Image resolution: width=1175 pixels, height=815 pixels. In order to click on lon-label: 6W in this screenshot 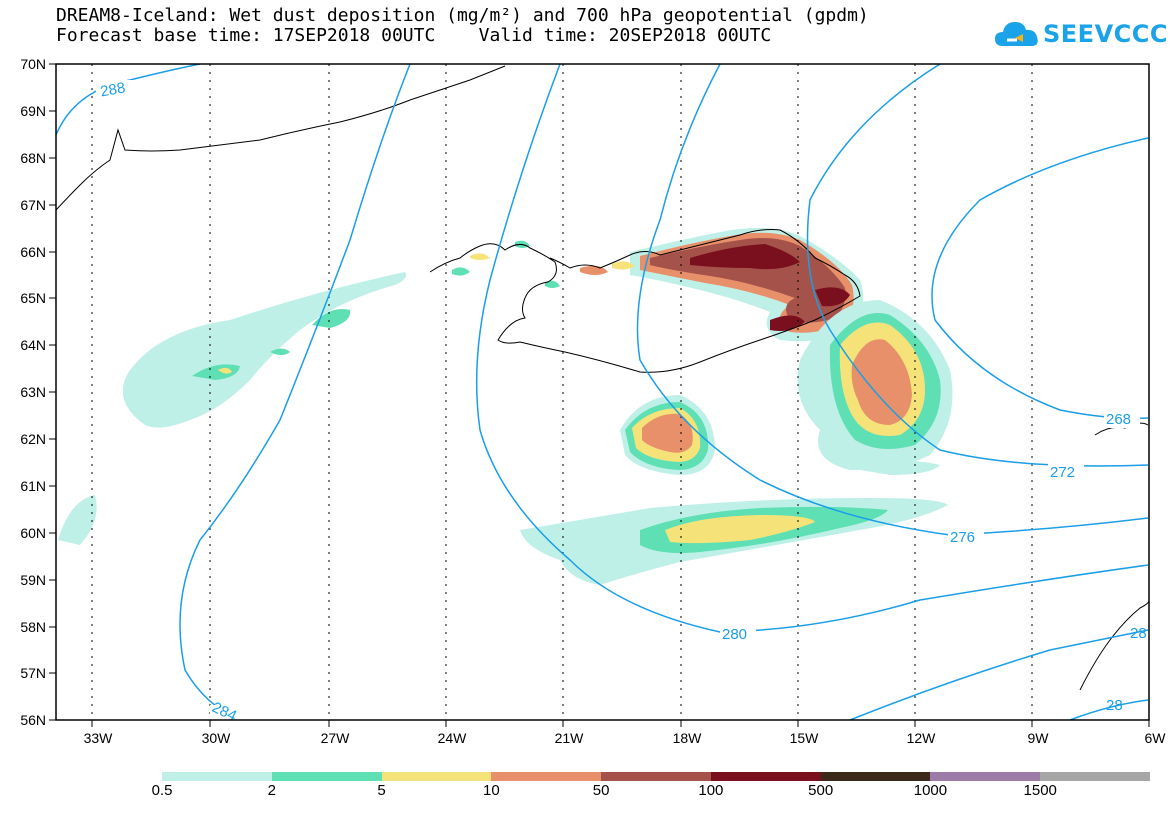, I will do `click(1156, 738)`.